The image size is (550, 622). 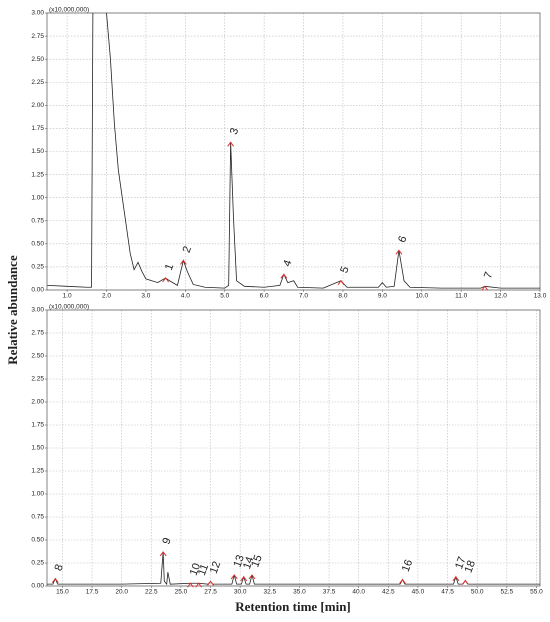 I want to click on peak-label: 15, so click(x=256, y=561).